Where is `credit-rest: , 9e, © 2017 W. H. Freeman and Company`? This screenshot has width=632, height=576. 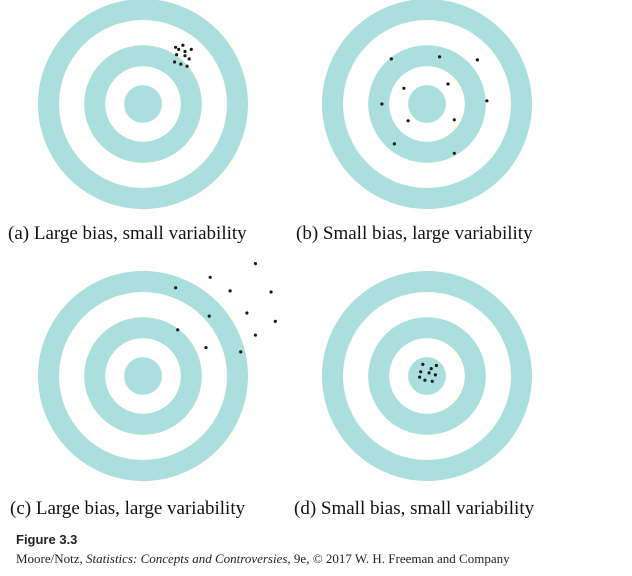 credit-rest: , 9e, © 2017 W. H. Freeman and Company is located at coordinates (398, 558).